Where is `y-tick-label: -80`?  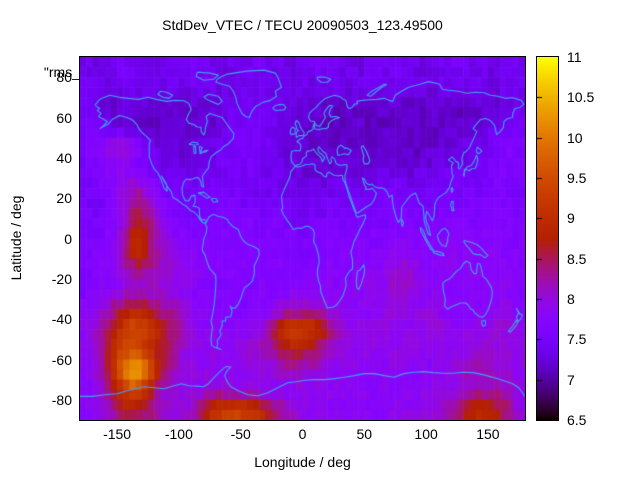
y-tick-label: -80 is located at coordinates (61, 399).